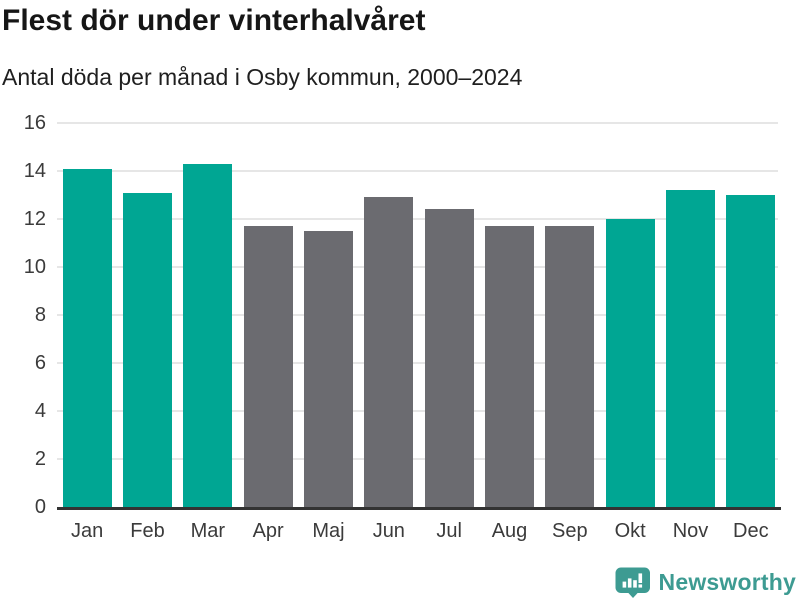 Image resolution: width=800 pixels, height=600 pixels. I want to click on newsworthy-logo-icon, so click(633, 582).